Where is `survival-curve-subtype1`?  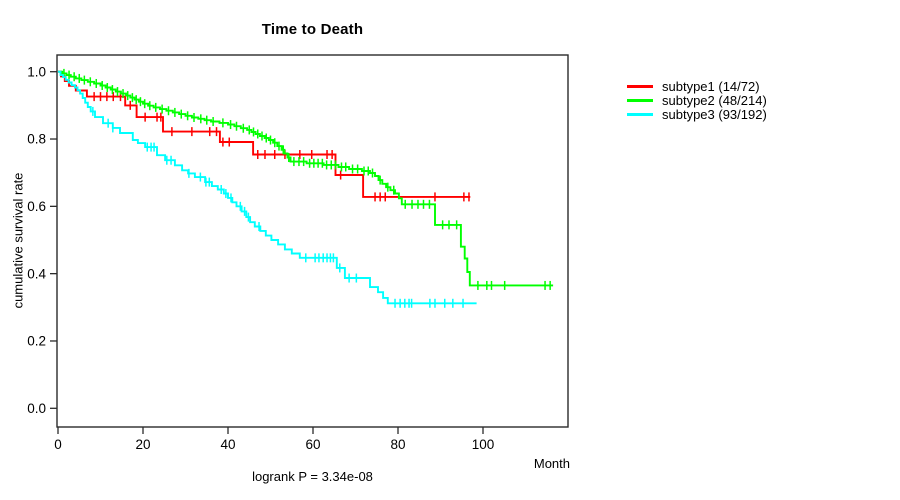 survival-curve-subtype1 is located at coordinates (264, 134).